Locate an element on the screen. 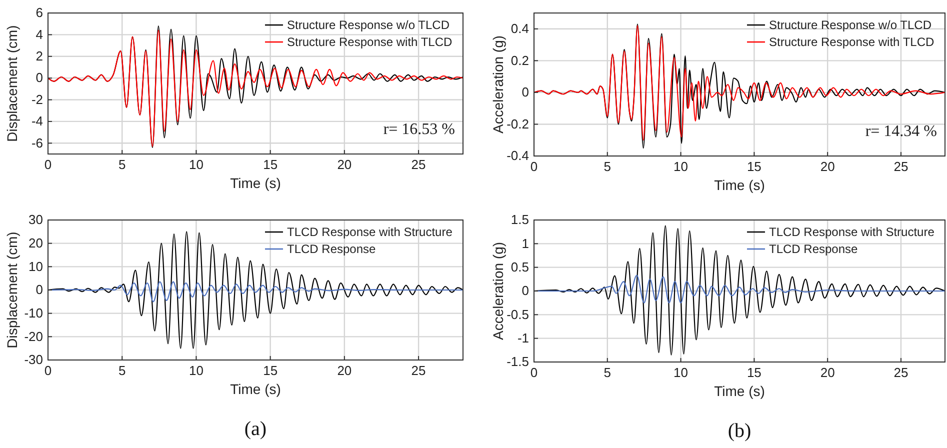 The height and width of the screenshot is (448, 947). line-series is located at coordinates (739, 290).